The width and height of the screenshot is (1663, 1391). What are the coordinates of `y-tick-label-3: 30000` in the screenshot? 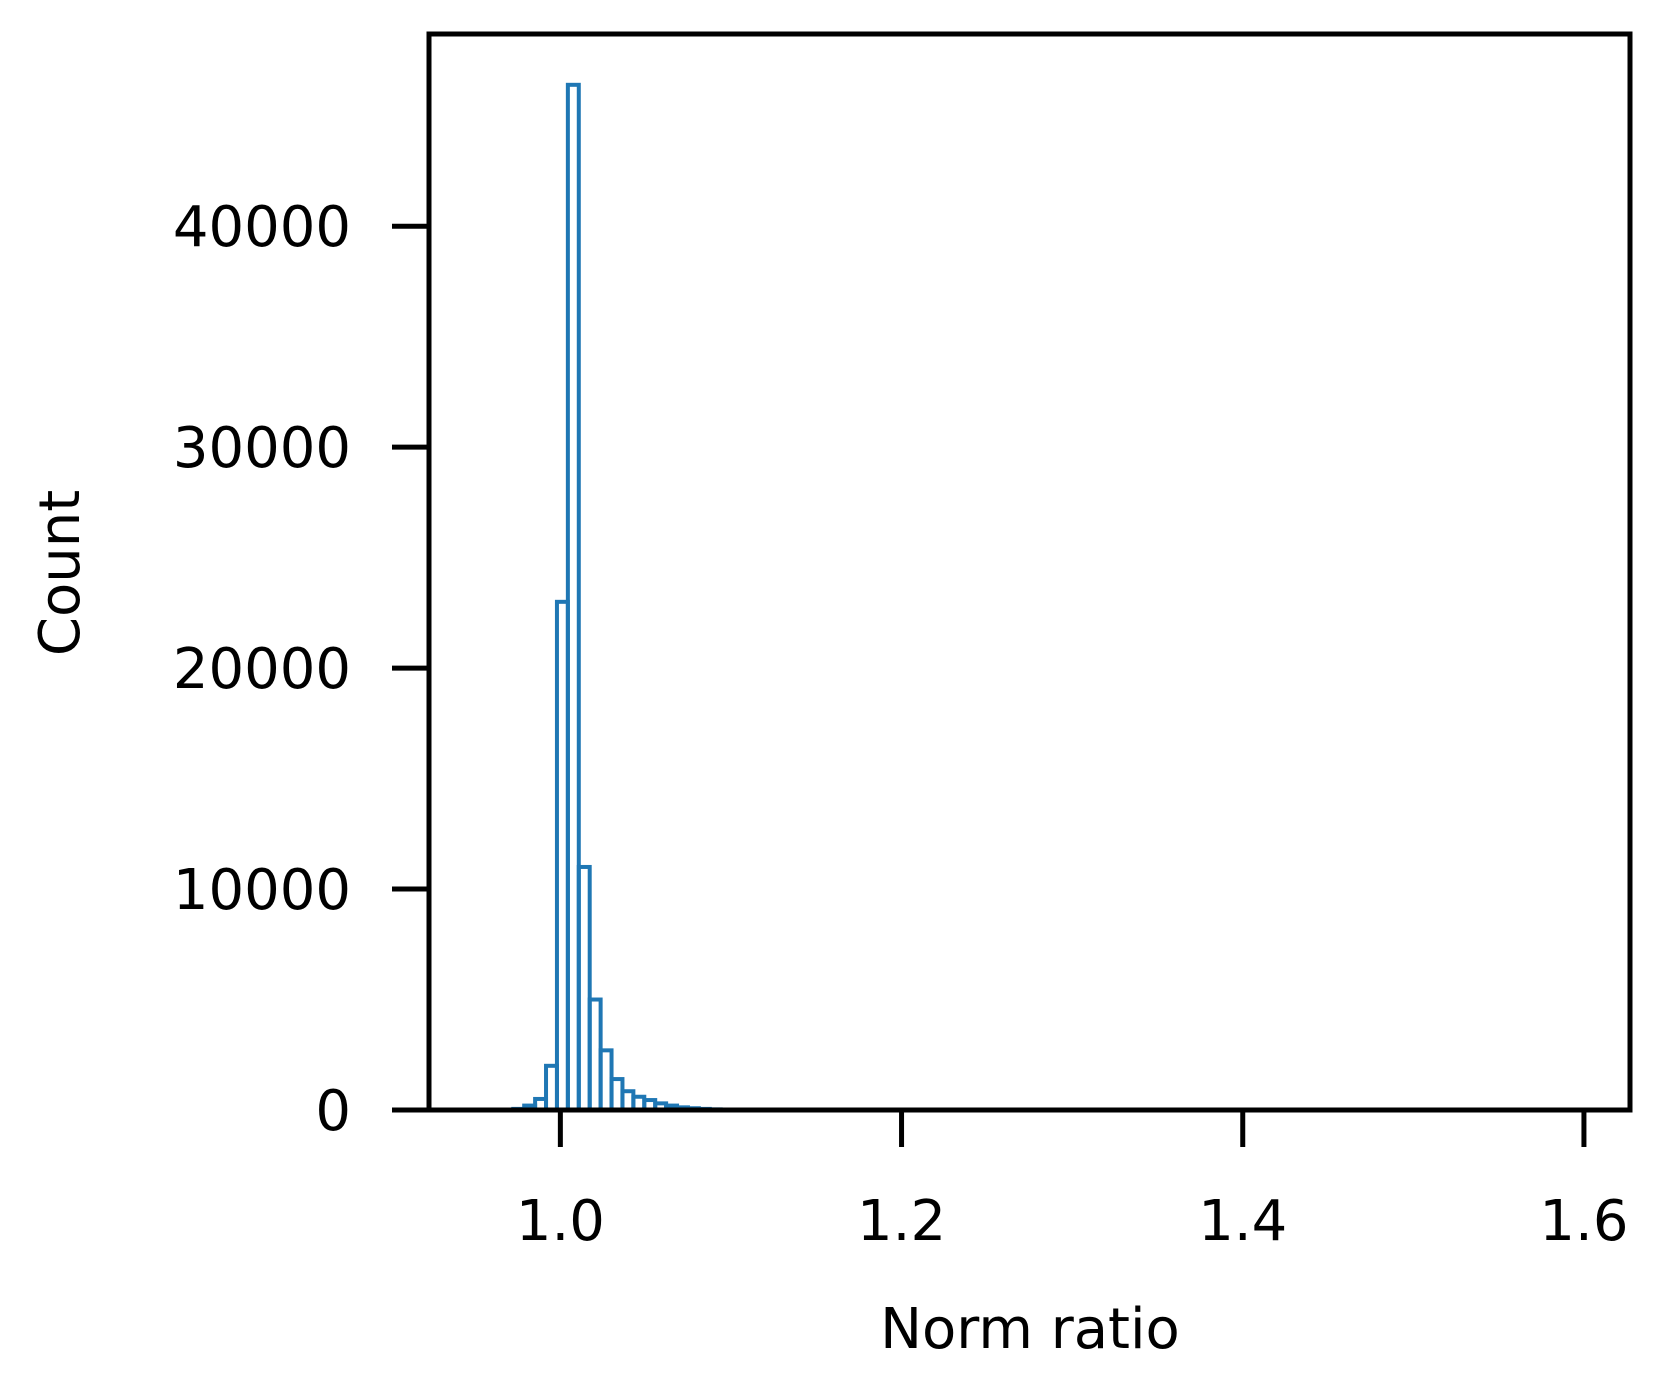 It's located at (262, 448).